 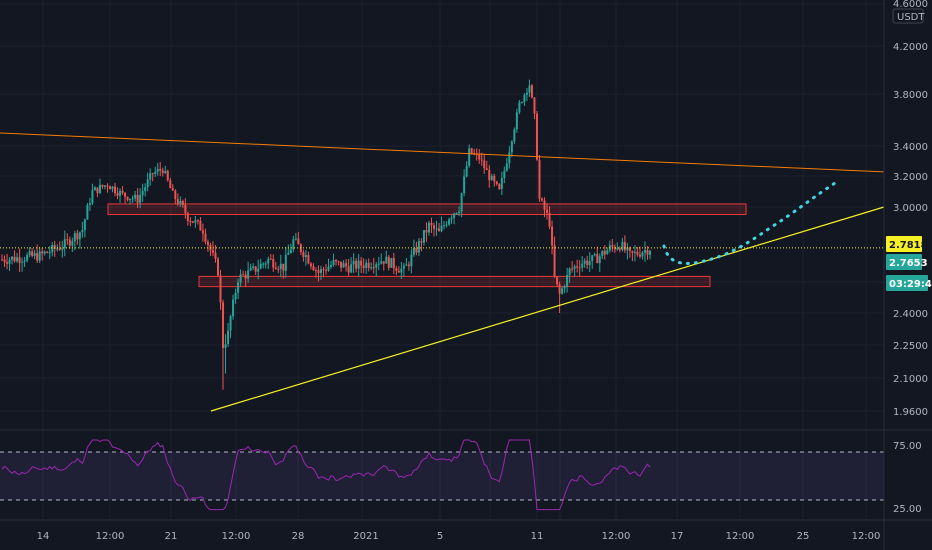 What do you see at coordinates (442, 476) in the screenshot?
I see `rsi-band-fill` at bounding box center [442, 476].